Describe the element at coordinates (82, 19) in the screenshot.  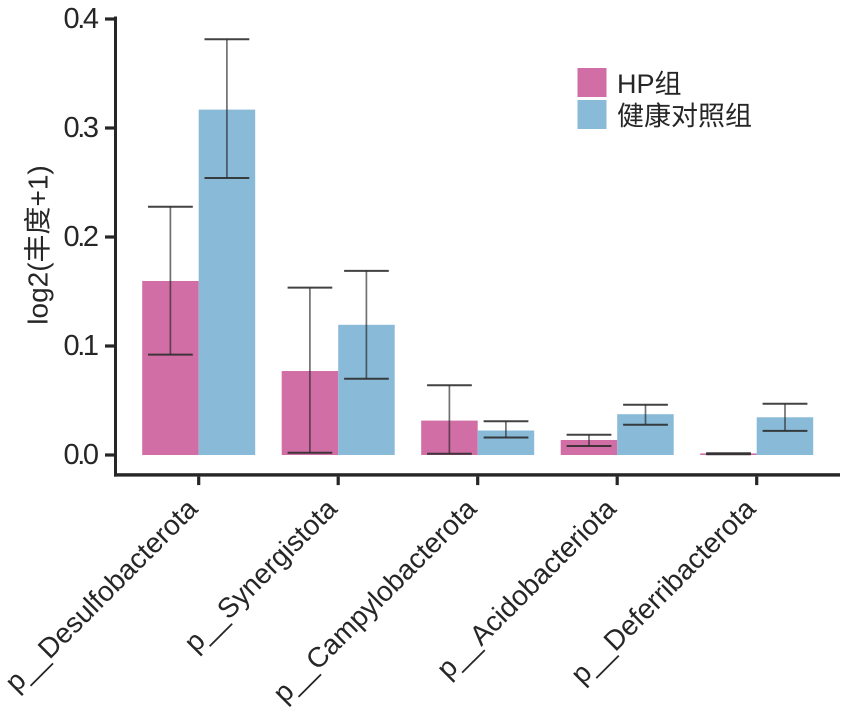
I see `svg-text: 0.4` at that location.